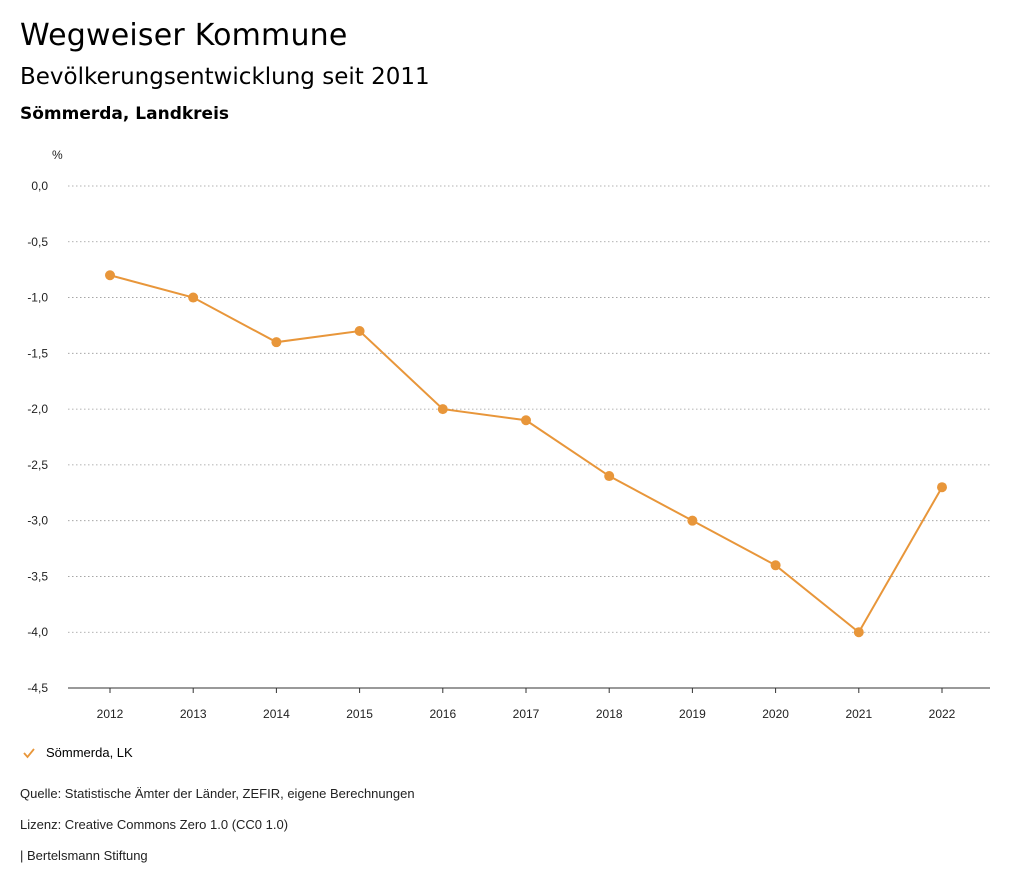  What do you see at coordinates (692, 714) in the screenshot?
I see `x-tick-label: 2019` at bounding box center [692, 714].